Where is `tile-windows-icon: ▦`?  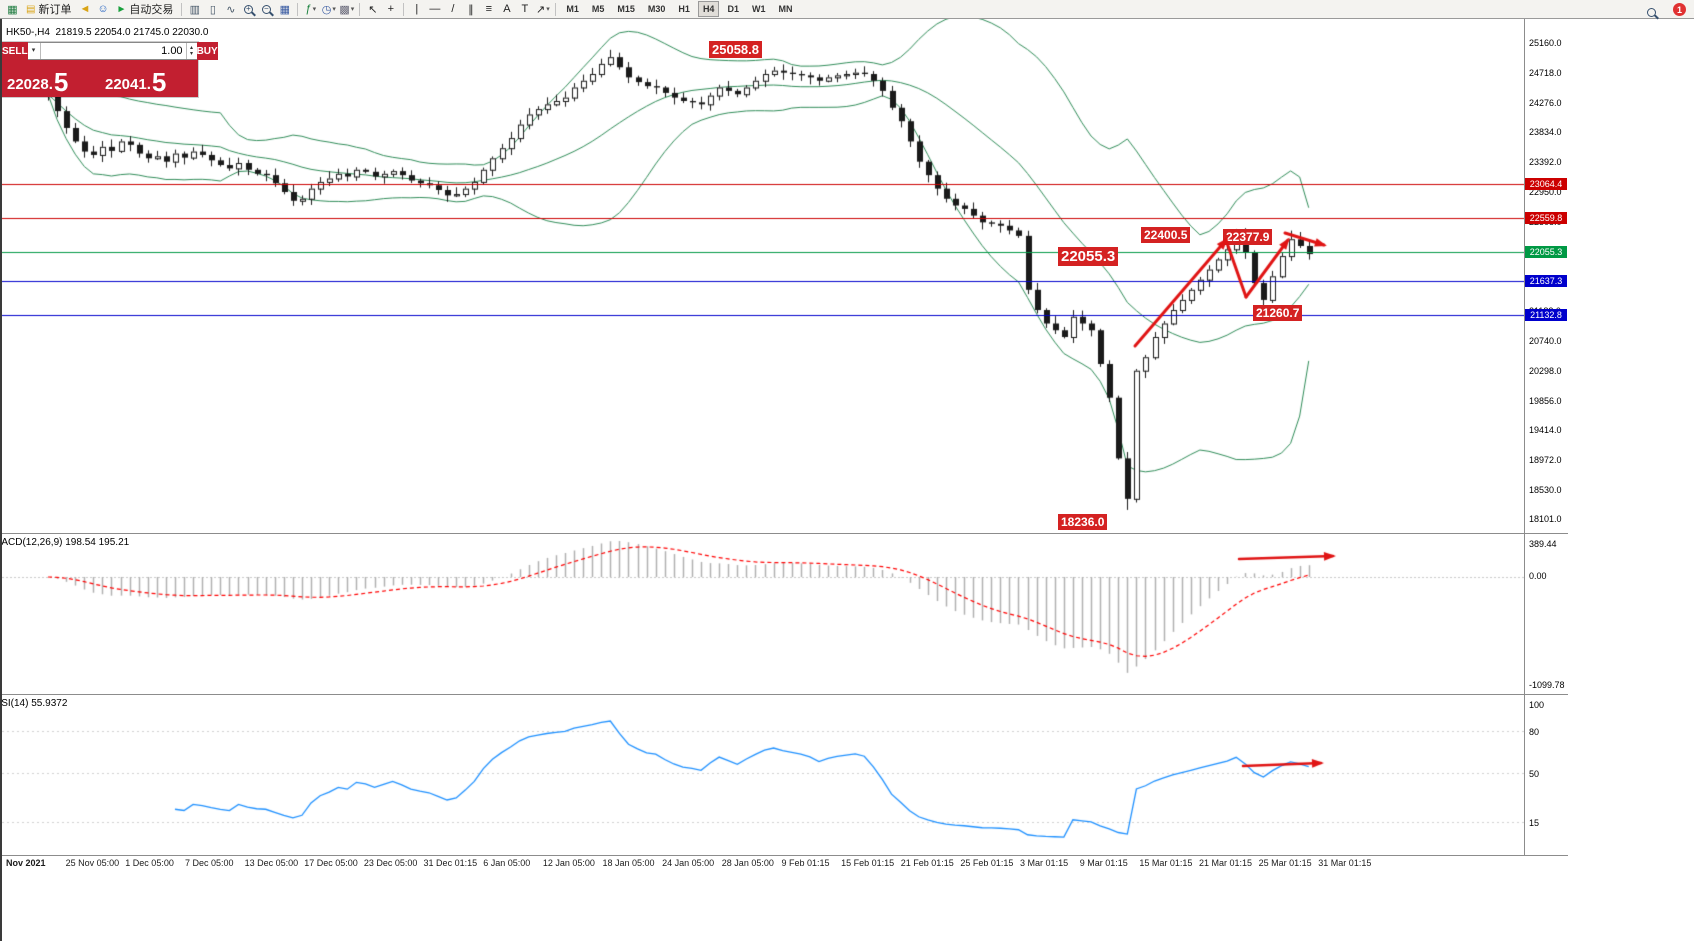 tile-windows-icon: ▦ is located at coordinates (285, 9).